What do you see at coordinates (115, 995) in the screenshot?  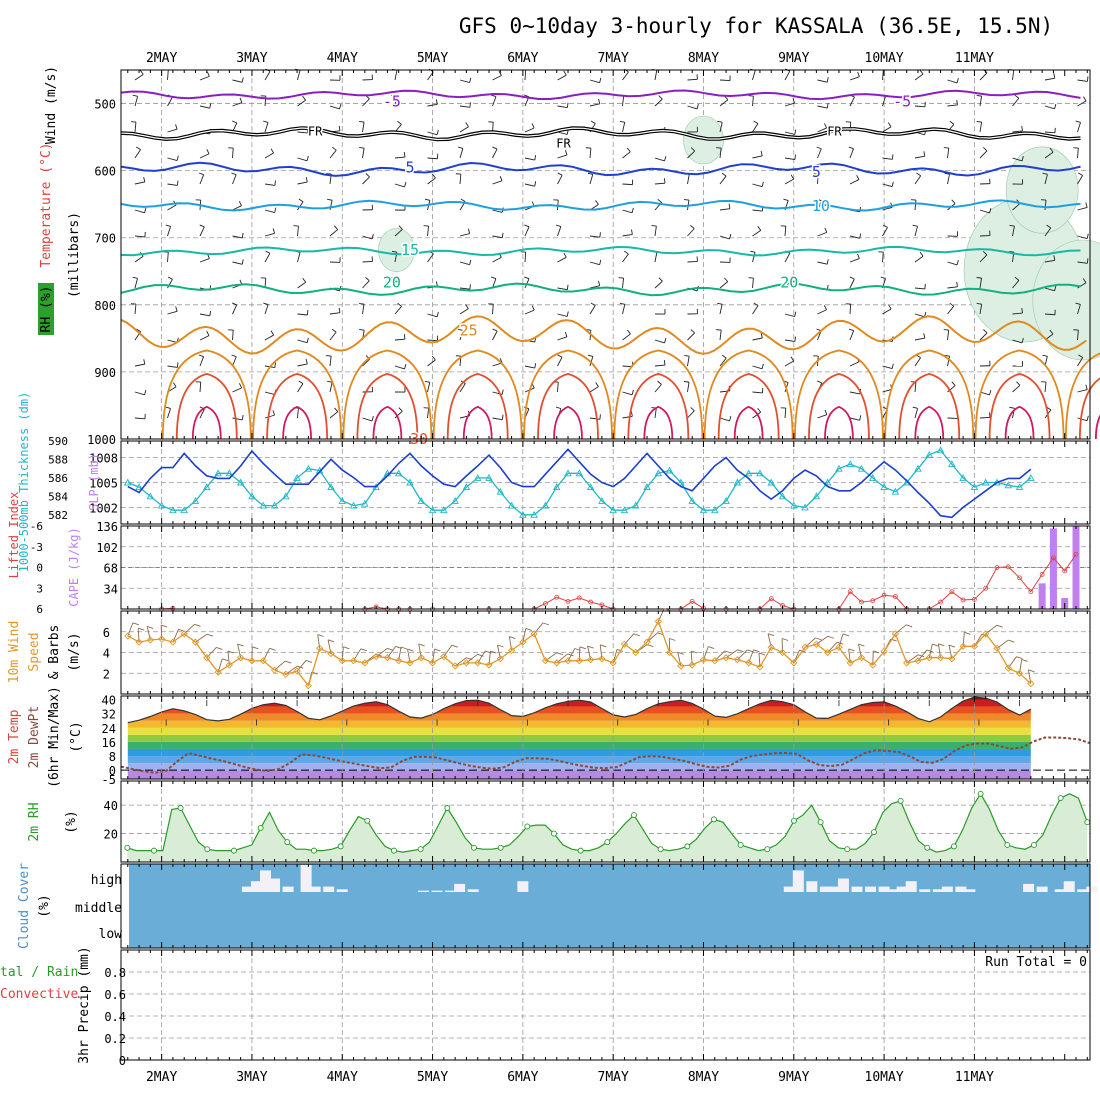 I see `precip-tick-label: 0.6` at bounding box center [115, 995].